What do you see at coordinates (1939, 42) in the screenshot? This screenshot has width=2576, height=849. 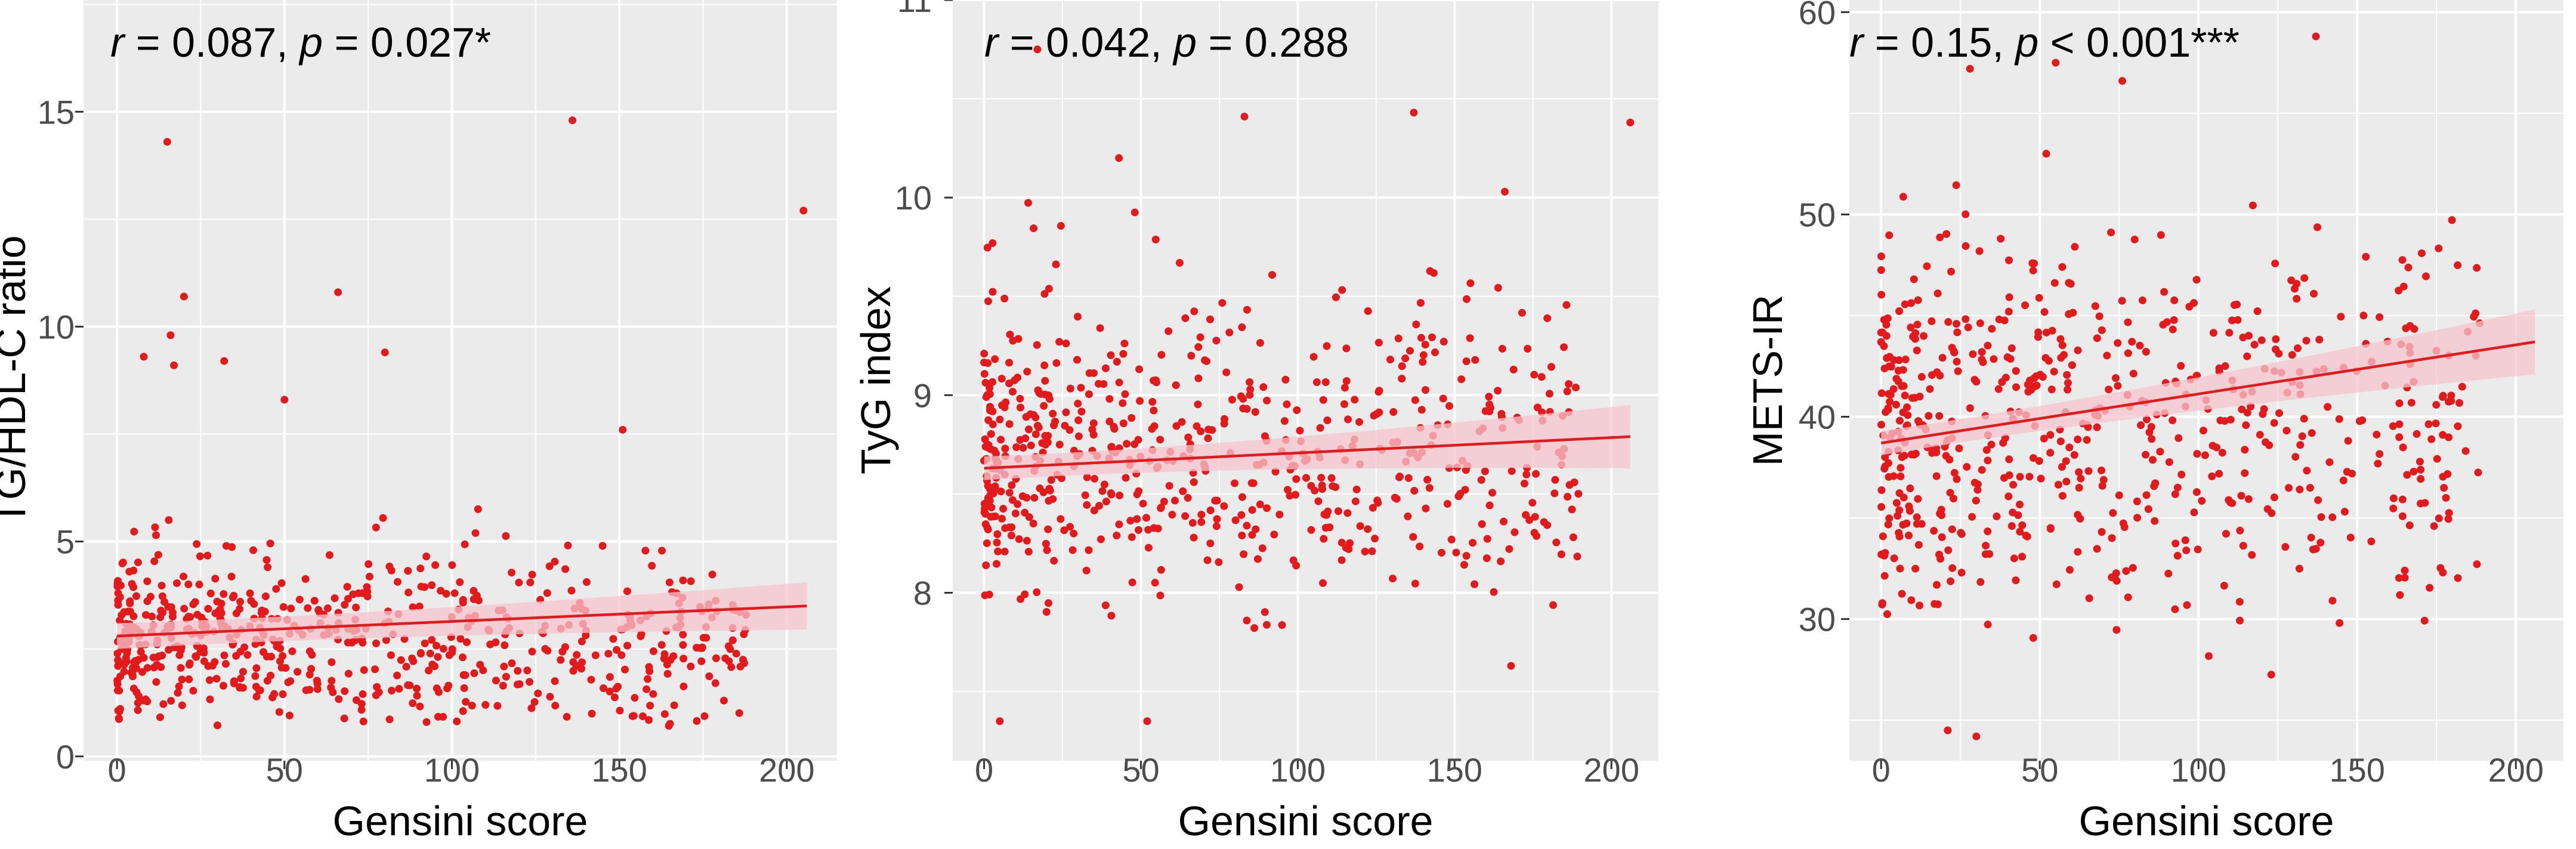 I see `r-value: = 0.15,` at bounding box center [1939, 42].